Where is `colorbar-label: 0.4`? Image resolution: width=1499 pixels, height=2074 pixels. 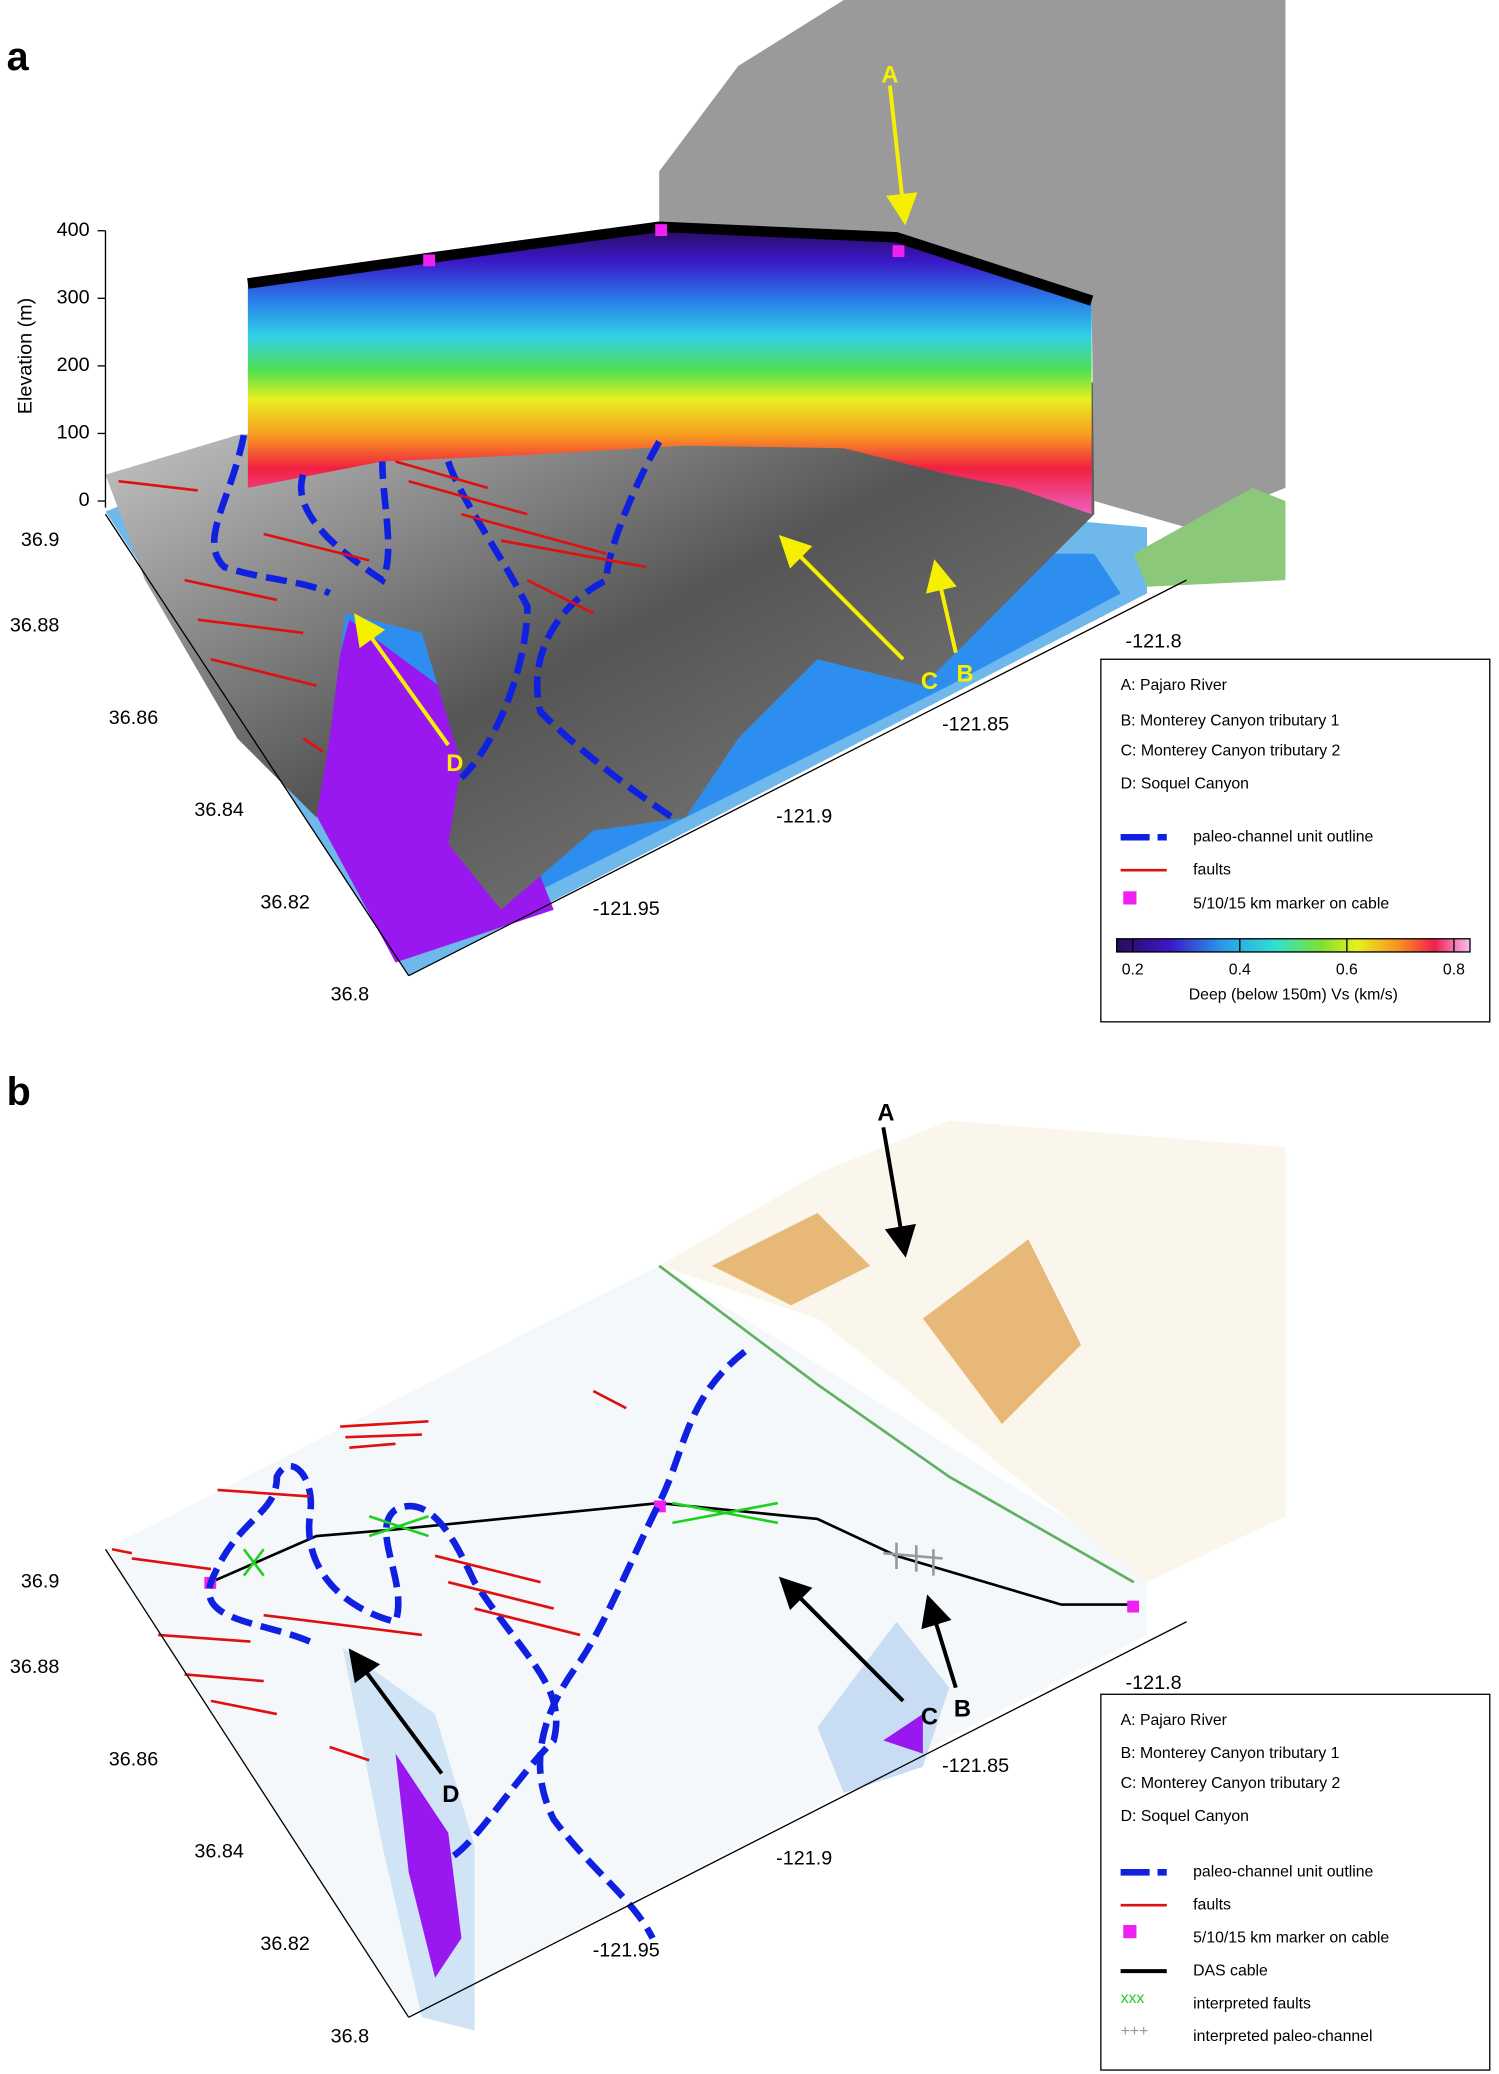
colorbar-label: 0.4 is located at coordinates (1240, 970).